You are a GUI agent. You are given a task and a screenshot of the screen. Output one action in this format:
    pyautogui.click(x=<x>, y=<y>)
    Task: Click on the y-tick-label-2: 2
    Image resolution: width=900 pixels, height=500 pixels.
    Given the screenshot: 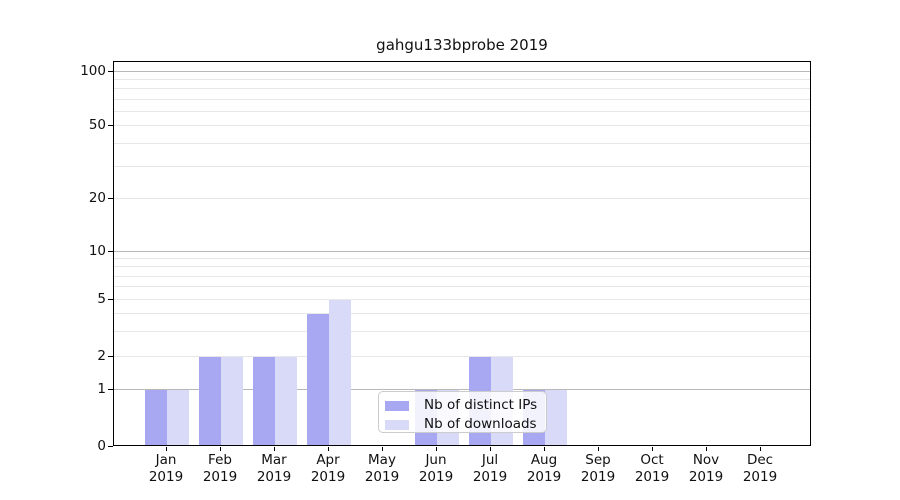 What is the action you would take?
    pyautogui.click(x=101, y=356)
    